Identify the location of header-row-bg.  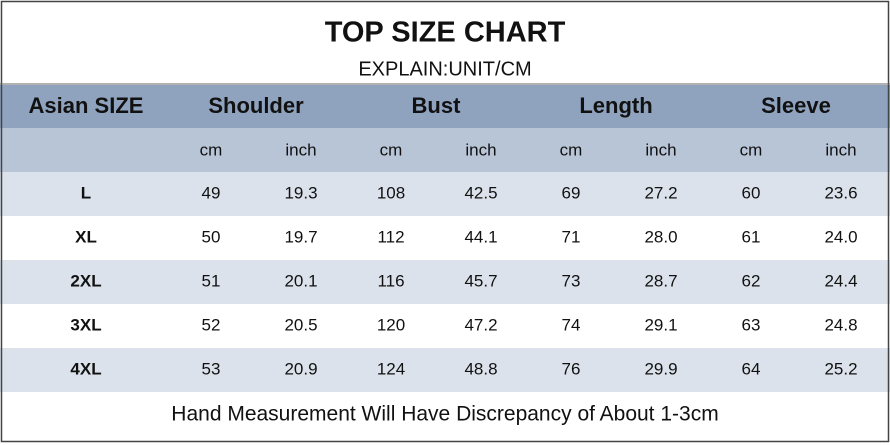
(445, 106).